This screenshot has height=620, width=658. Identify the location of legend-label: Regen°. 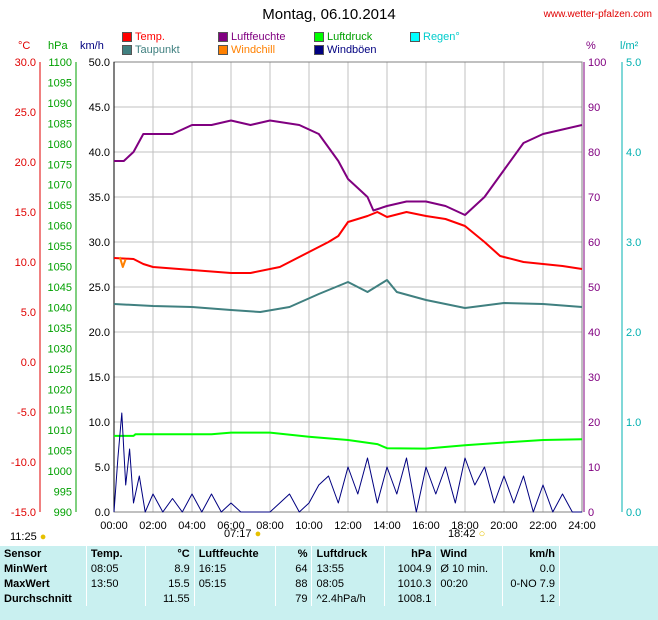
(441, 37).